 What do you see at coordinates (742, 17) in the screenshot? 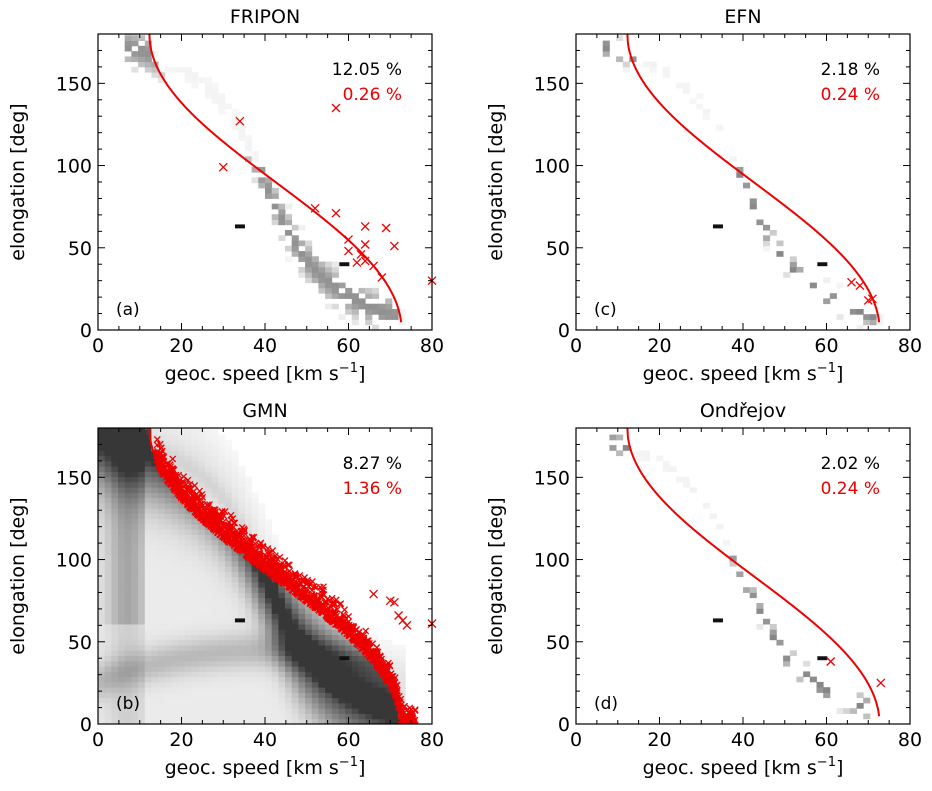
I see `panel-title: EFN` at bounding box center [742, 17].